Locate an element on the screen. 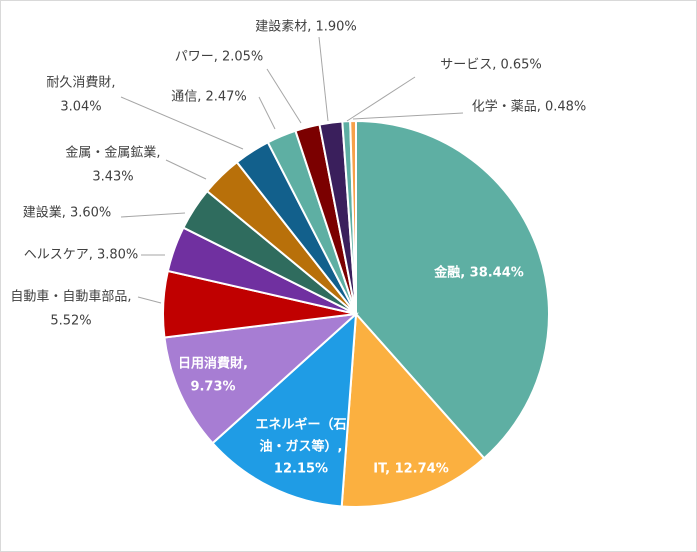 The height and width of the screenshot is (552, 697). slice-label-3-line-1: エネルギー（石 is located at coordinates (300, 425).